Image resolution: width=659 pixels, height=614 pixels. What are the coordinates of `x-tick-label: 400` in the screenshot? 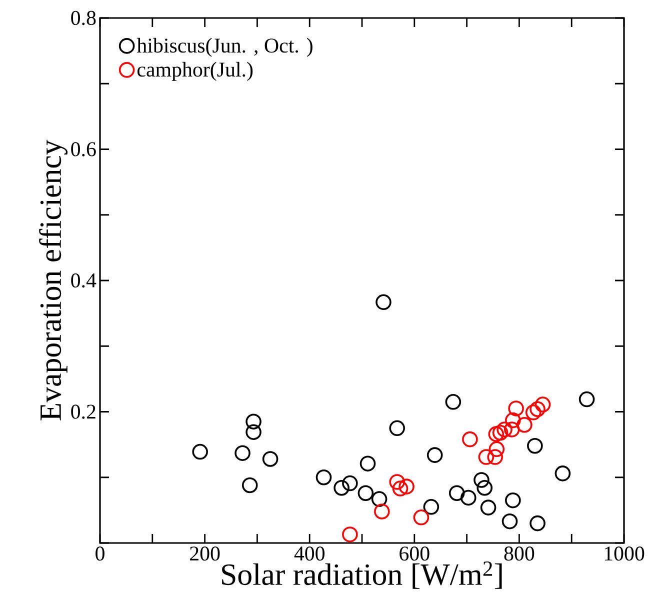 It's located at (309, 553).